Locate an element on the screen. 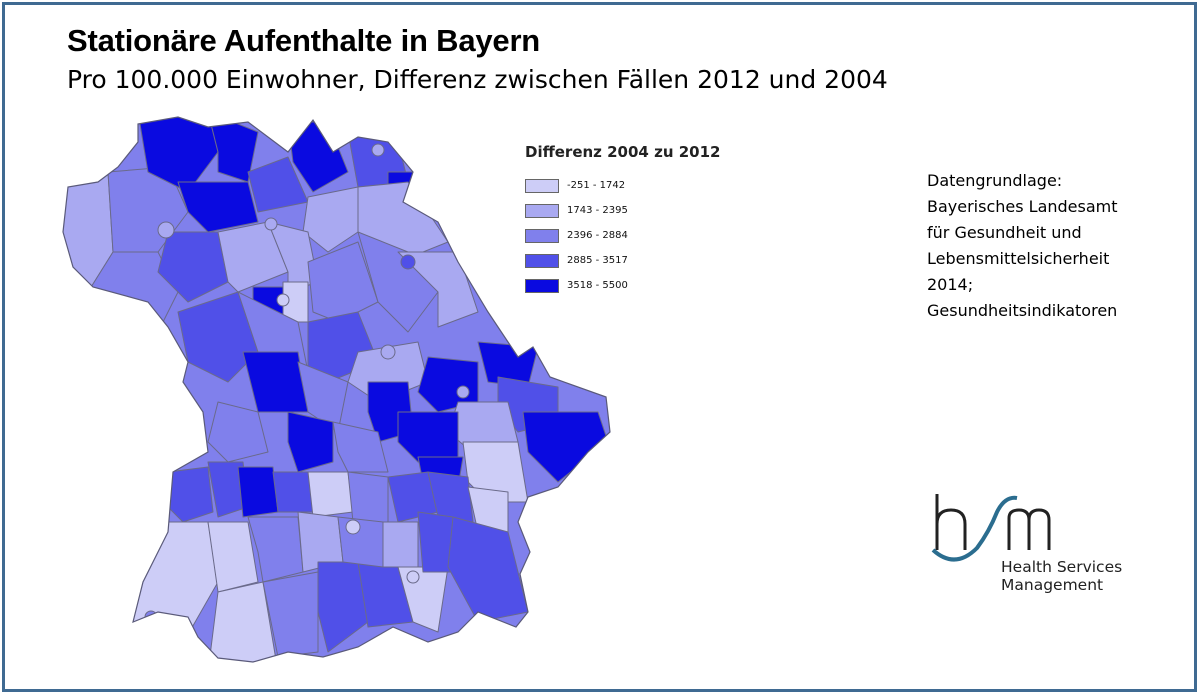  legend-item: 2396 - 2884 is located at coordinates (640, 235).